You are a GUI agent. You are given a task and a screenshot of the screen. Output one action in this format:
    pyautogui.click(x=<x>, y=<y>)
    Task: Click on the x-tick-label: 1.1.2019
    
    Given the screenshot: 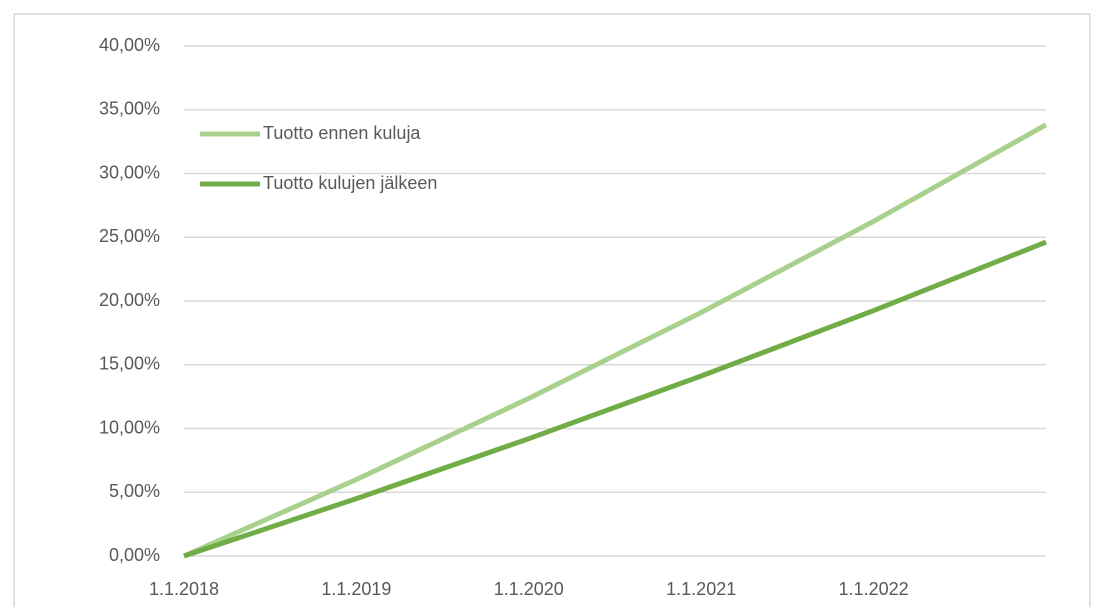 What is the action you would take?
    pyautogui.click(x=356, y=589)
    